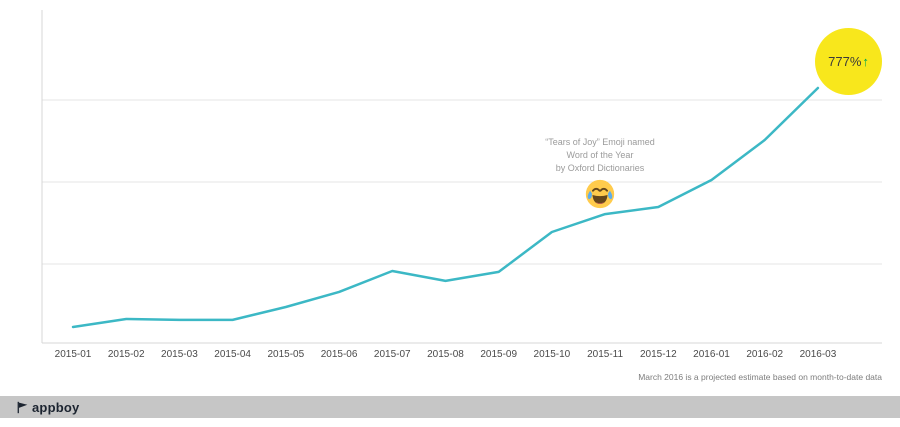 The height and width of the screenshot is (427, 900). What do you see at coordinates (600, 142) in the screenshot?
I see `annotation-line-1: “Tears of Joy” Emoji named` at bounding box center [600, 142].